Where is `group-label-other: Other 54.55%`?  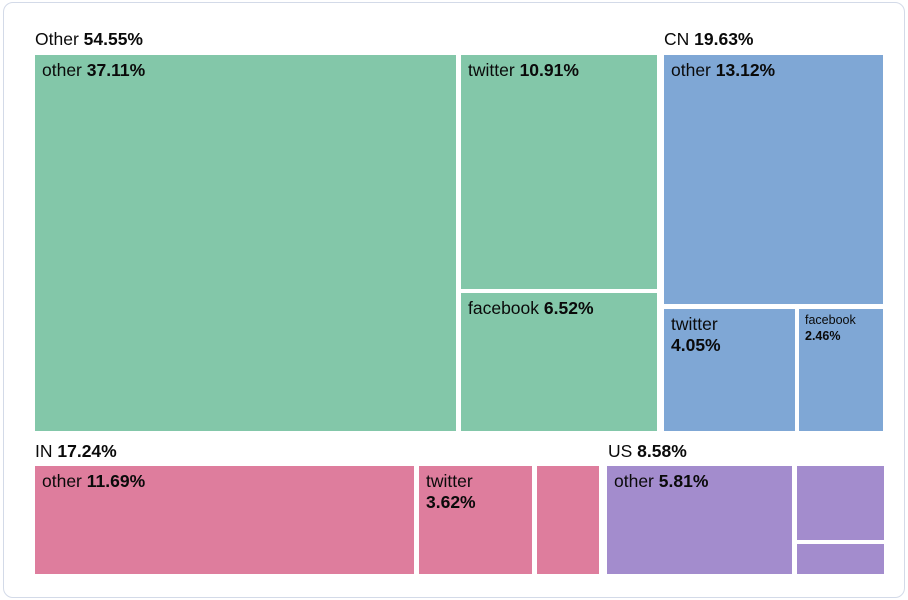 group-label-other: Other 54.55% is located at coordinates (89, 39).